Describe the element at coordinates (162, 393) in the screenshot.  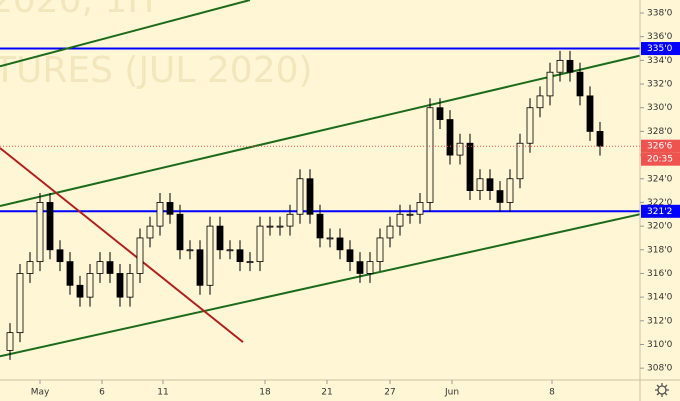
I see `x-tick-label: 11` at that location.